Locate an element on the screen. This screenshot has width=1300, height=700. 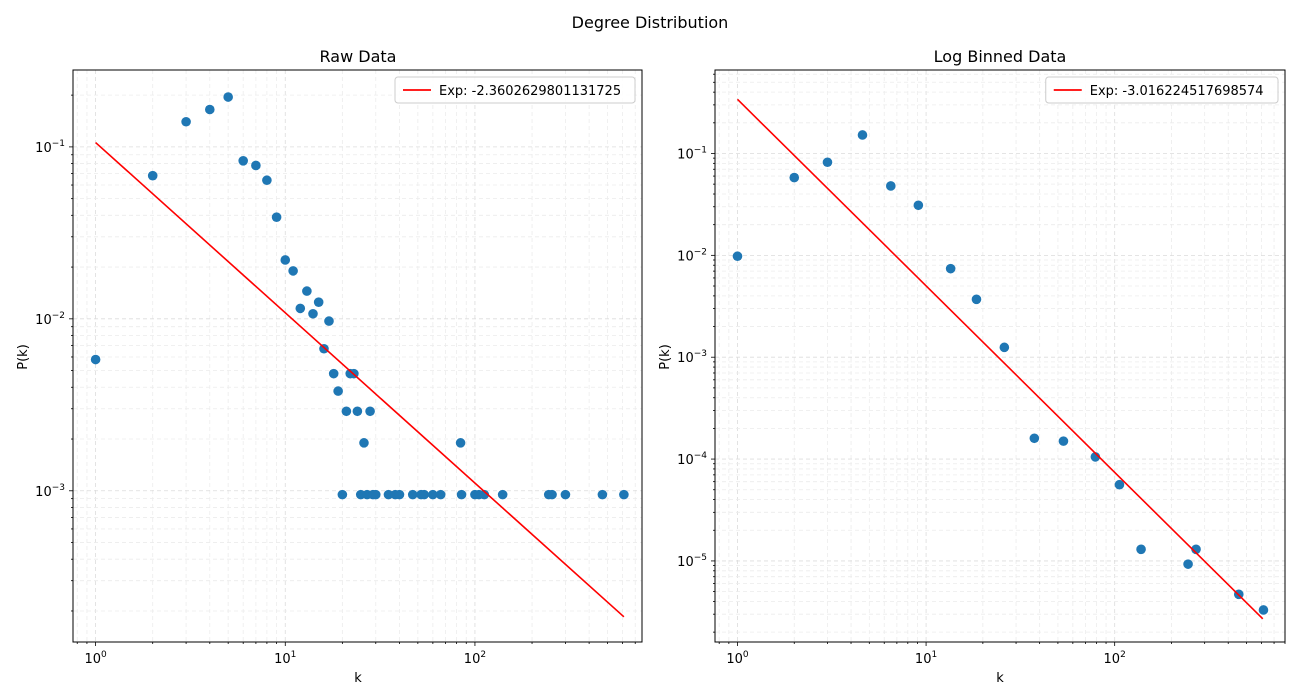
log-binned-data-y-axis-label: P(k) is located at coordinates (665, 357).